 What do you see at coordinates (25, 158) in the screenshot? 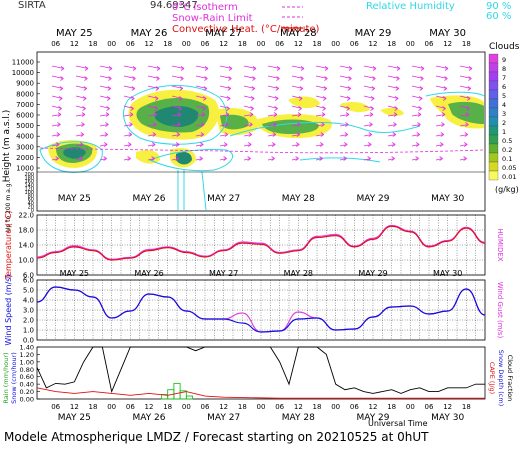
I see `cloud-ytick-label: 2000` at bounding box center [25, 158].